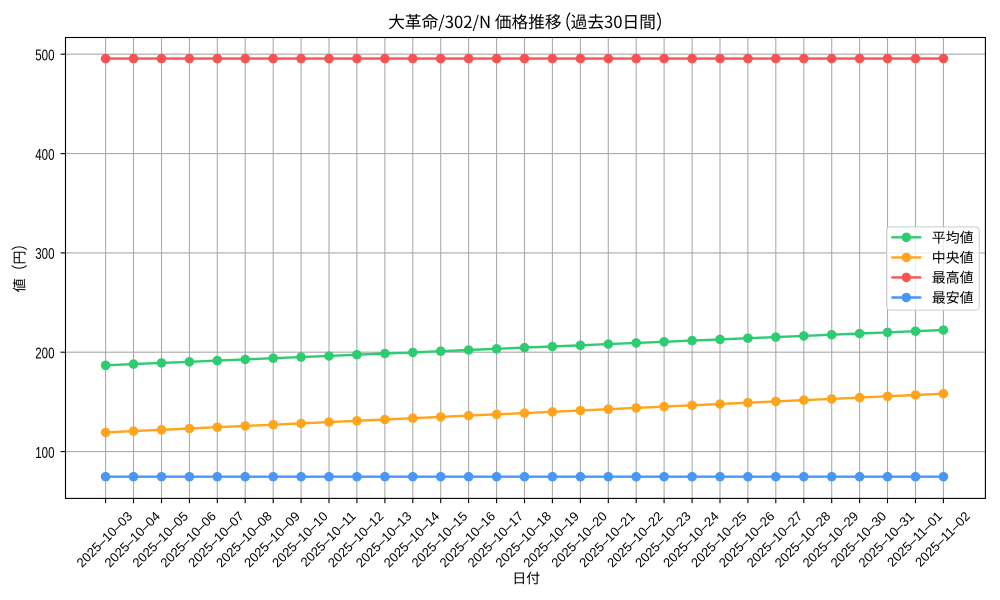  Describe the element at coordinates (44, 55) in the screenshot. I see `svg-text: 500` at that location.